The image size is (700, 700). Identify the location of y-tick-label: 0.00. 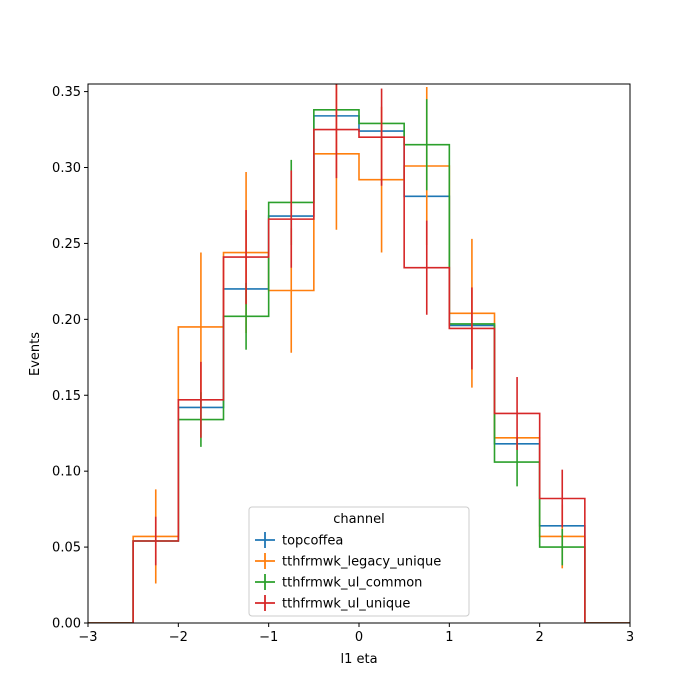
(66, 624).